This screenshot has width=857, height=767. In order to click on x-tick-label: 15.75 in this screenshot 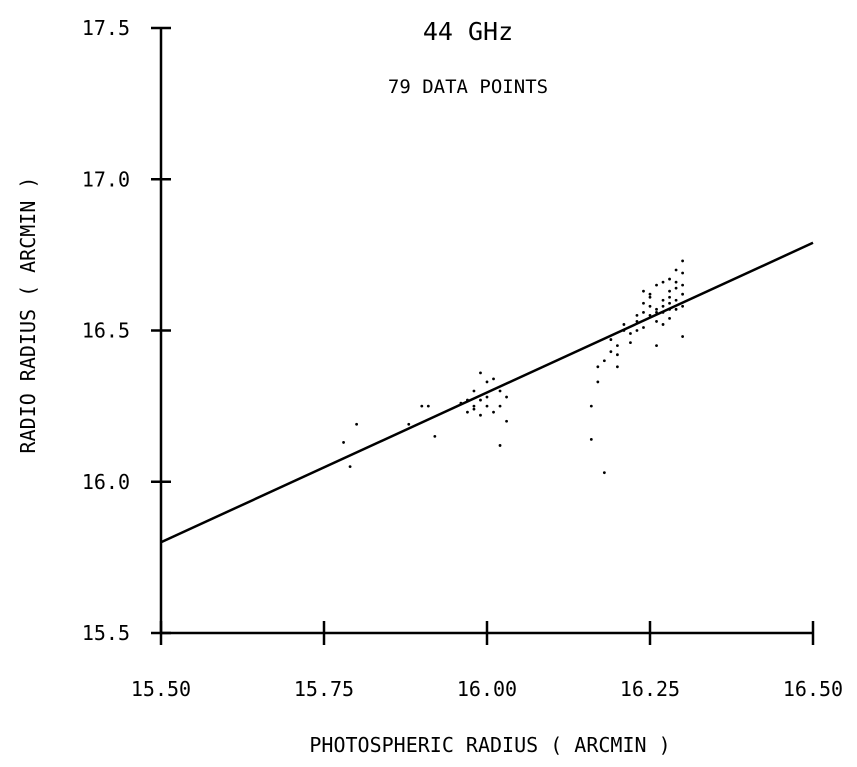, I will do `click(324, 689)`.